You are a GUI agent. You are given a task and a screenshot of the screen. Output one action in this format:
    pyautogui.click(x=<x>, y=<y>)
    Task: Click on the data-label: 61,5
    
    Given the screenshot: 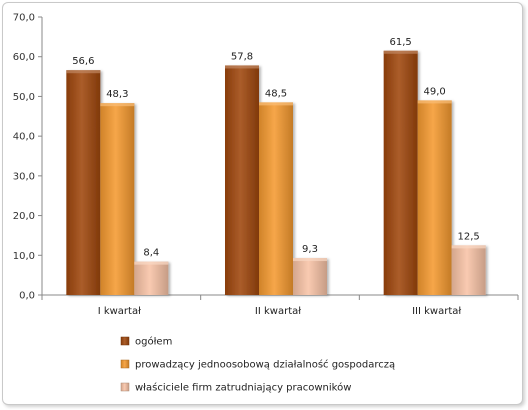 What is the action you would take?
    pyautogui.click(x=401, y=42)
    